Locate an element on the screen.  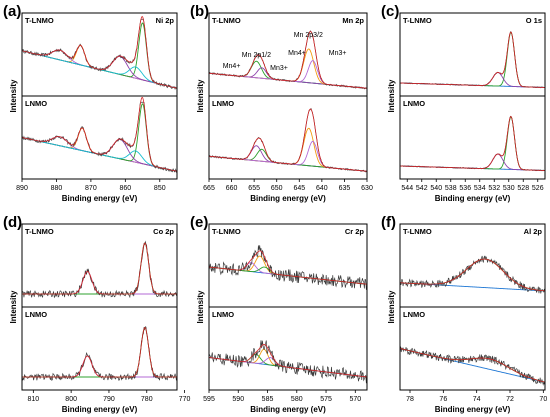
panel-5-x-tick-label-0: 78 is located at coordinates (410, 399).